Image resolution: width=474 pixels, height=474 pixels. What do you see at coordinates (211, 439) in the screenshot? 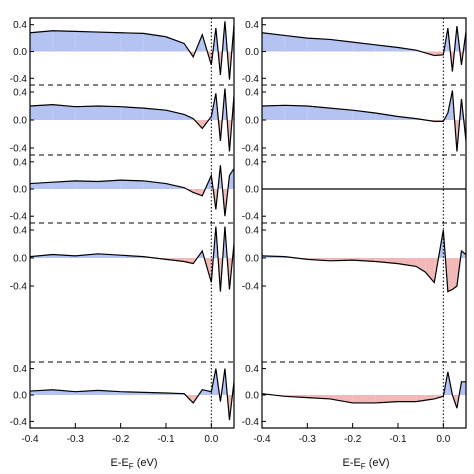
I see `x-tick-label: 0.0` at bounding box center [211, 439].